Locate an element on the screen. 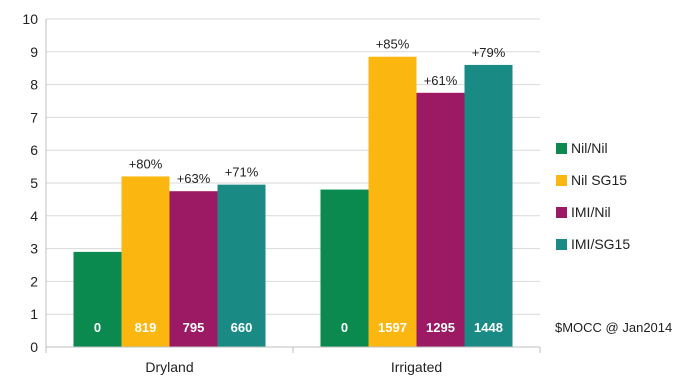 The width and height of the screenshot is (692, 379). in-bar-label: 1295 is located at coordinates (440, 327).